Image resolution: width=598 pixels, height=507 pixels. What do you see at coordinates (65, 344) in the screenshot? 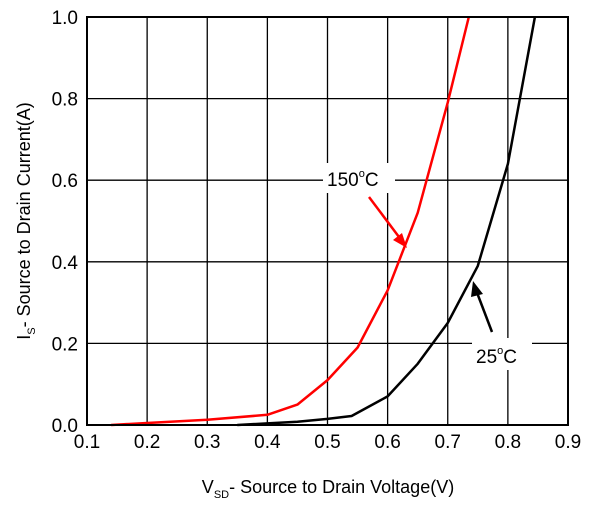
I see `y-tick-label: 0.2` at bounding box center [65, 344].